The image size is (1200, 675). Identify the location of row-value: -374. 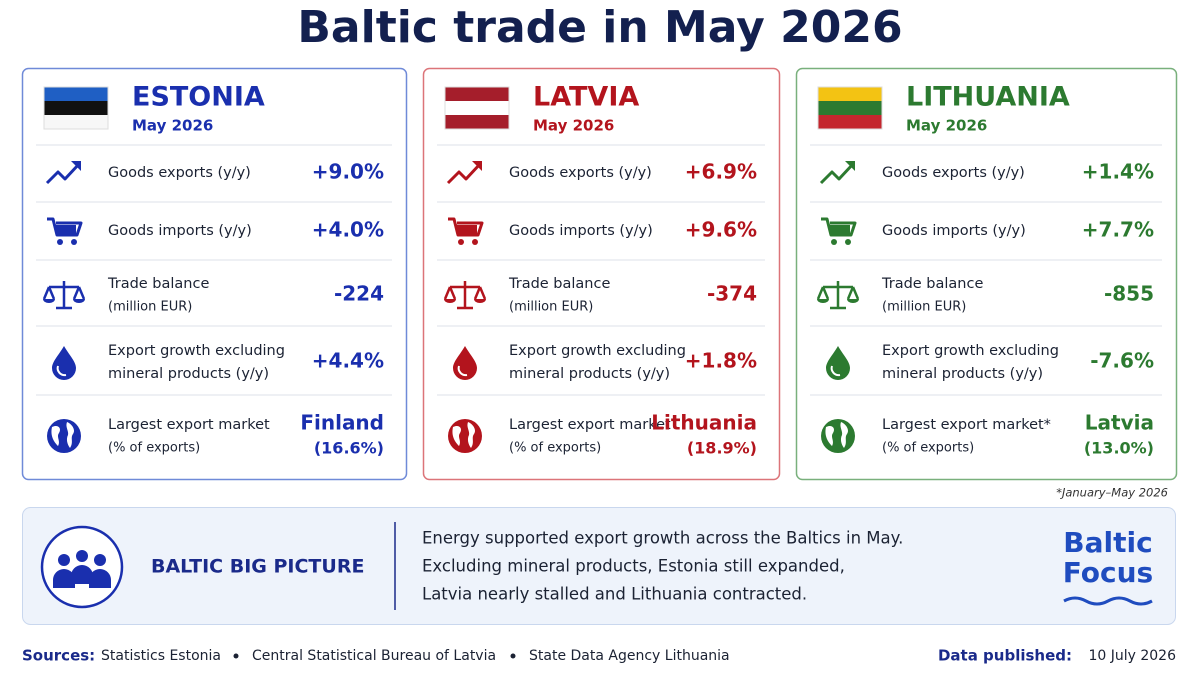
(732, 294).